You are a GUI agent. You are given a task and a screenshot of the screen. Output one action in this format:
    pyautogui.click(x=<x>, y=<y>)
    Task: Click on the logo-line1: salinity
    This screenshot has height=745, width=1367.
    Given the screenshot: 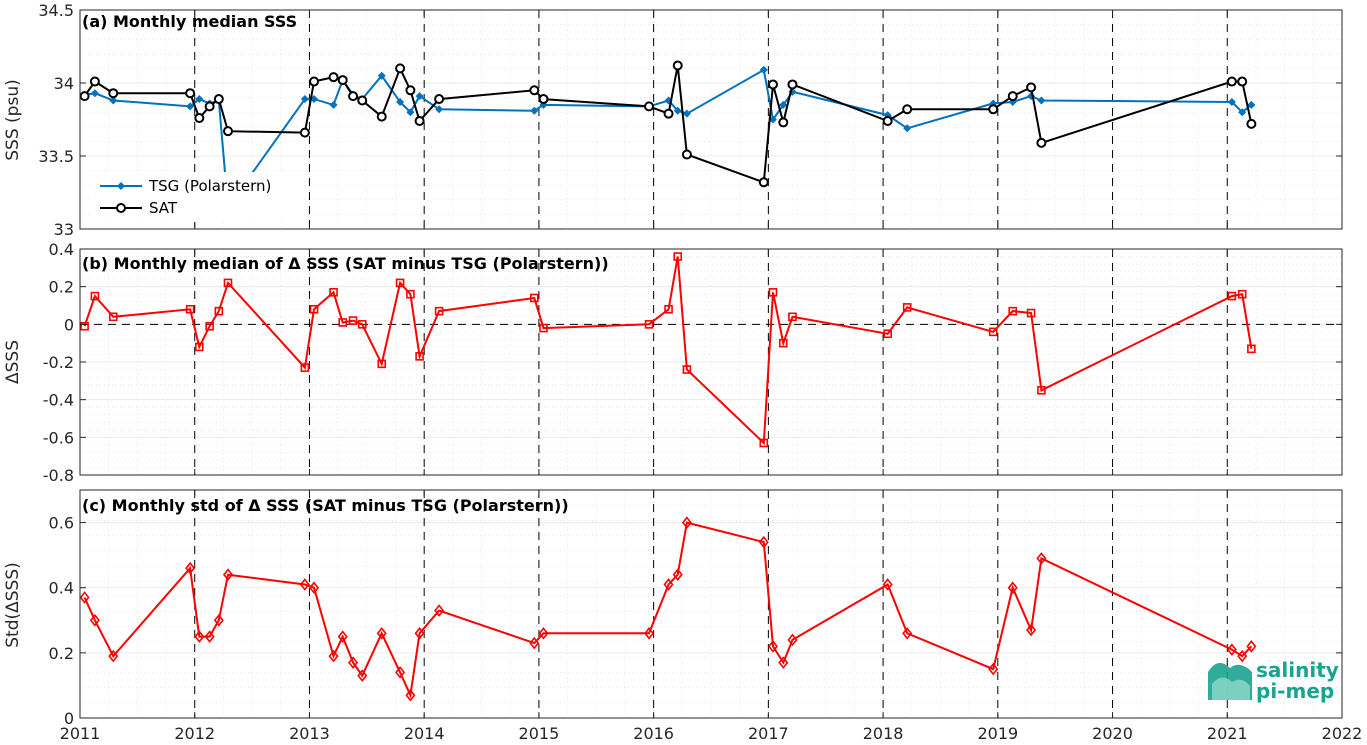 What is the action you would take?
    pyautogui.click(x=1297, y=670)
    